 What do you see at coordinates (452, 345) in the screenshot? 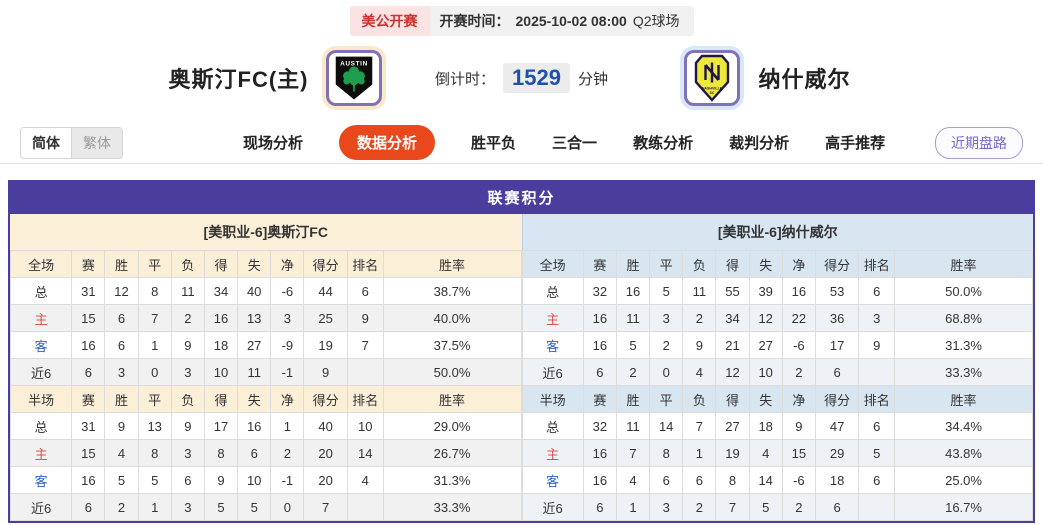
I see `stat-cell: 37.5%` at bounding box center [452, 345].